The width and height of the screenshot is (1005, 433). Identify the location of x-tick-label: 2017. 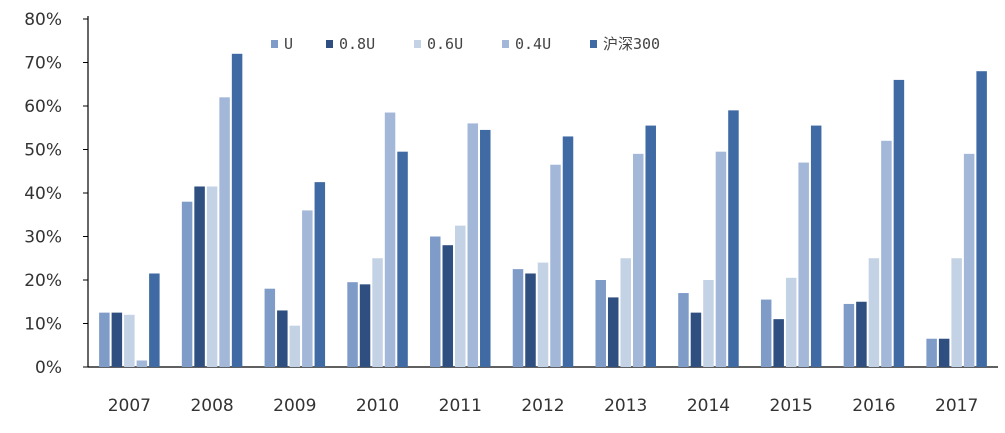
(956, 406).